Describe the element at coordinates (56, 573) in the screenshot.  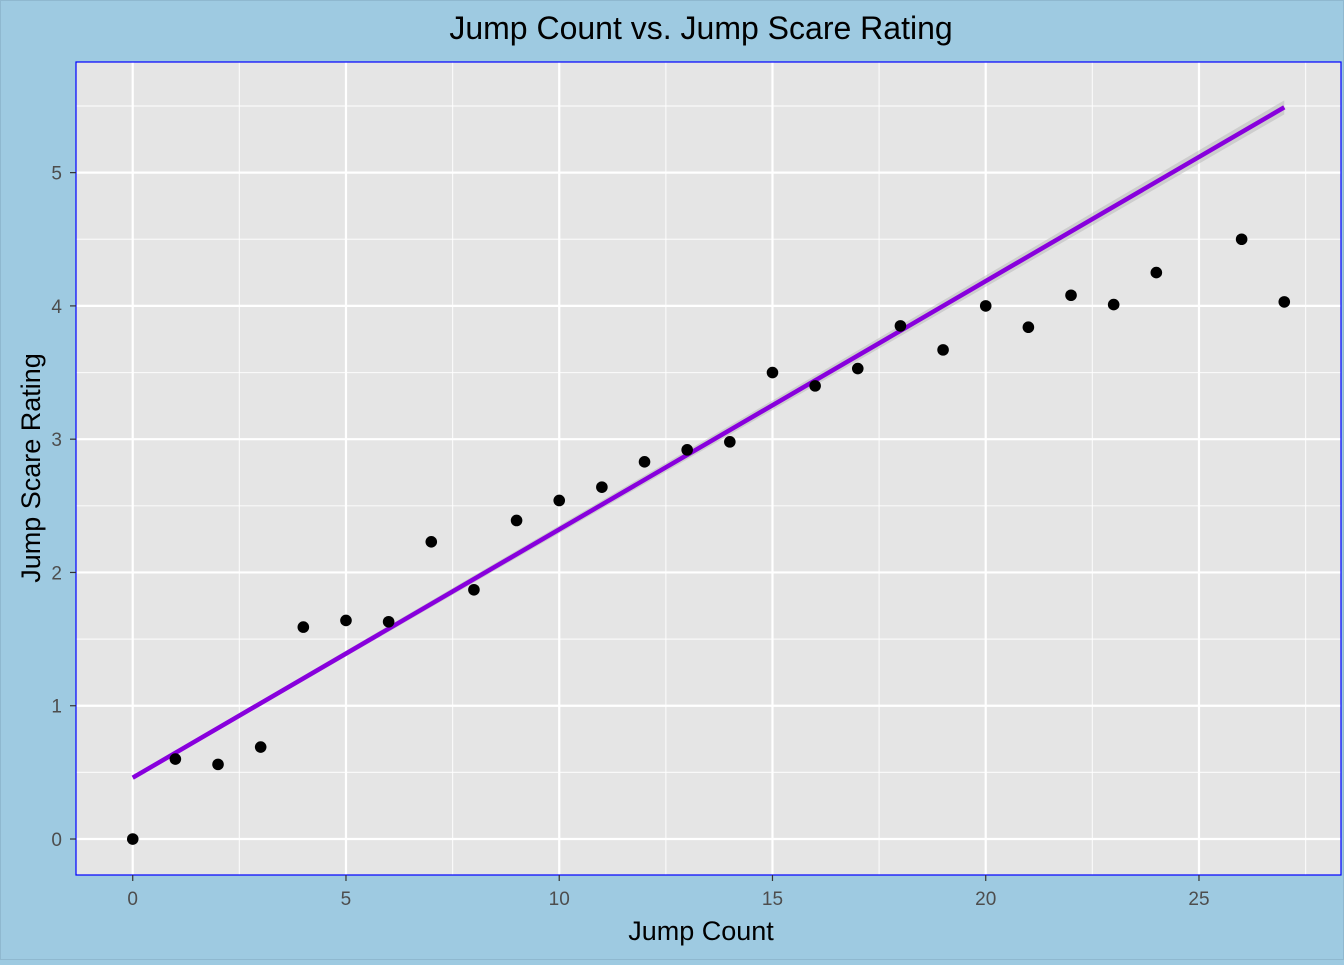
I see `y-tick-label: 2` at that location.